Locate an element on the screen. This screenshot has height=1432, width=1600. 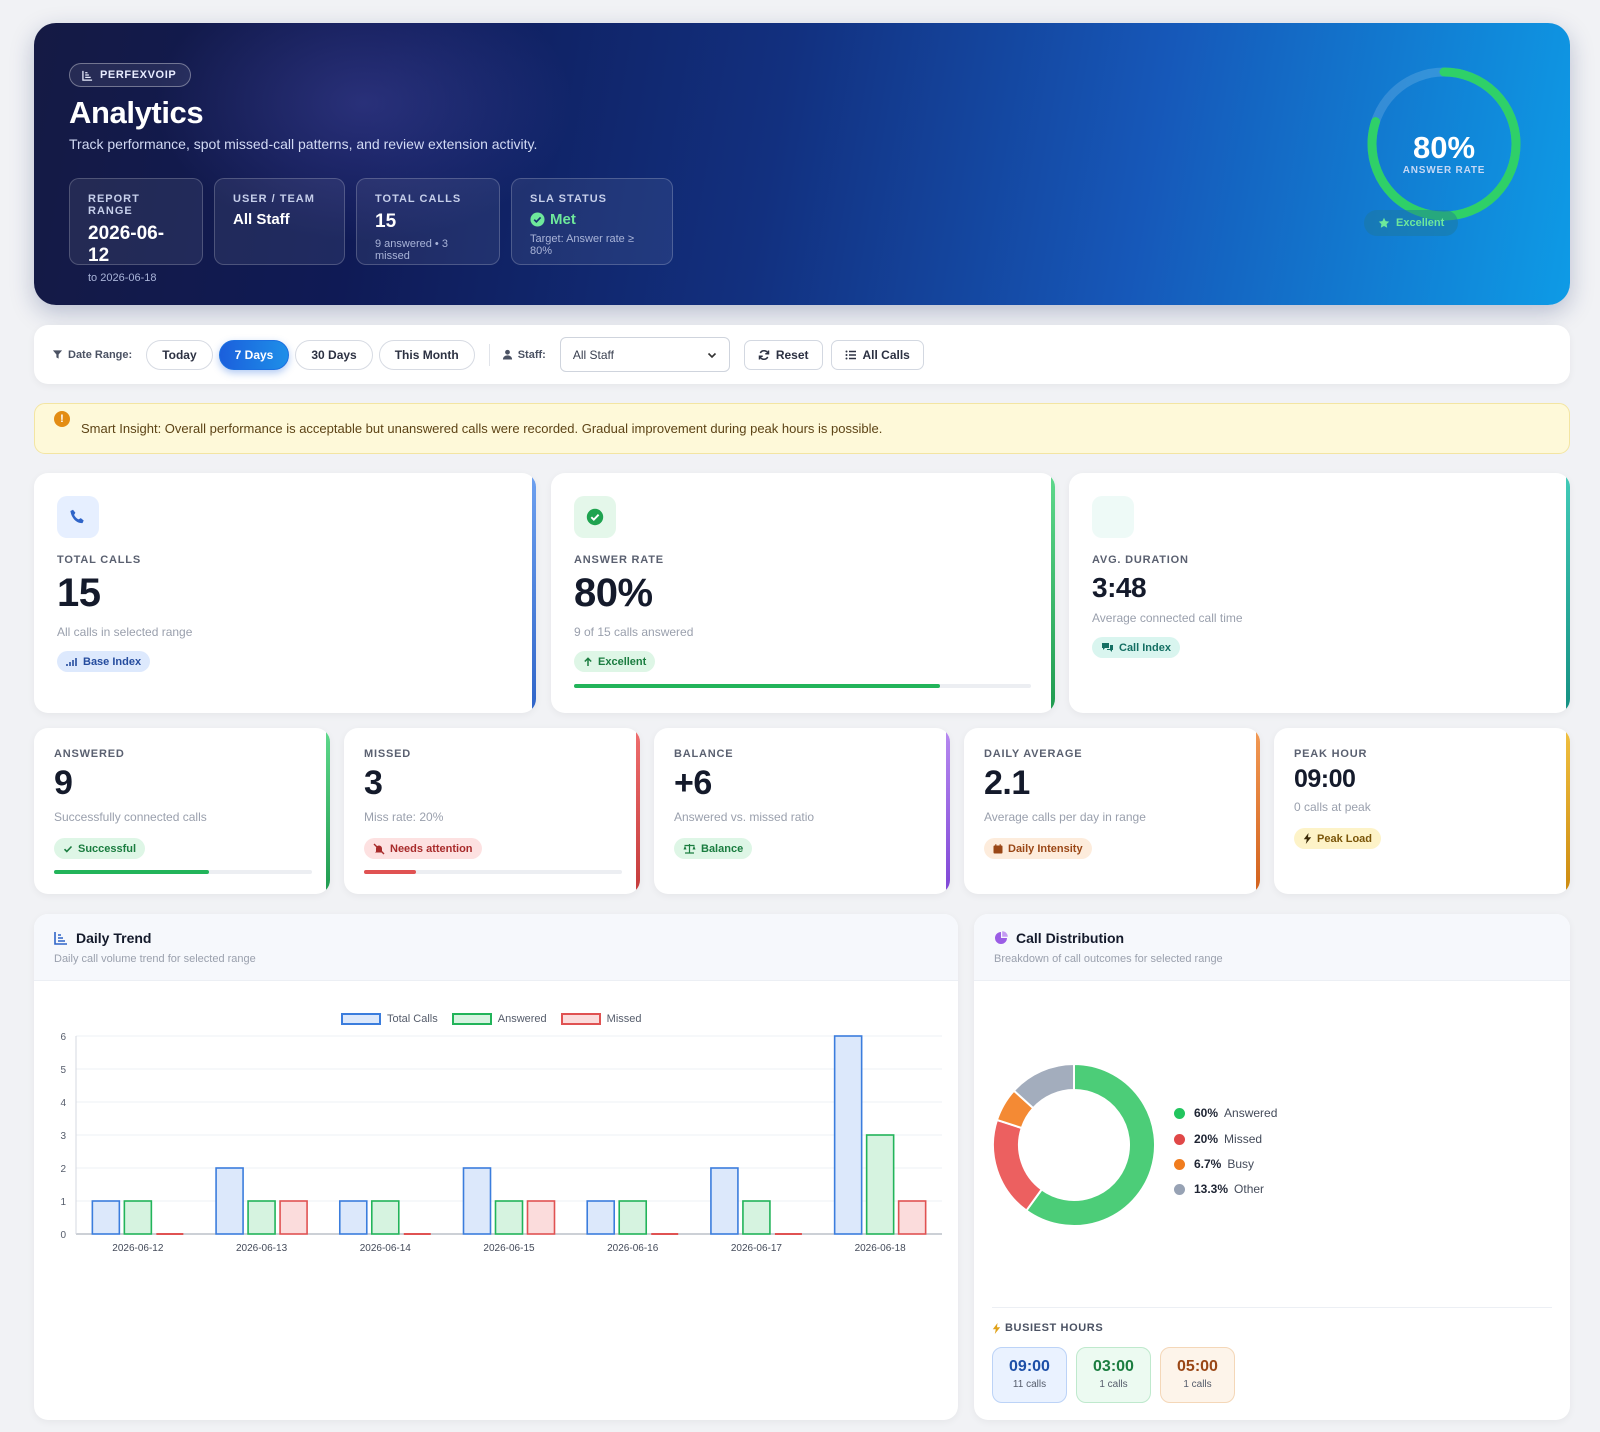
y-tick-label: 3 is located at coordinates (63, 1136).